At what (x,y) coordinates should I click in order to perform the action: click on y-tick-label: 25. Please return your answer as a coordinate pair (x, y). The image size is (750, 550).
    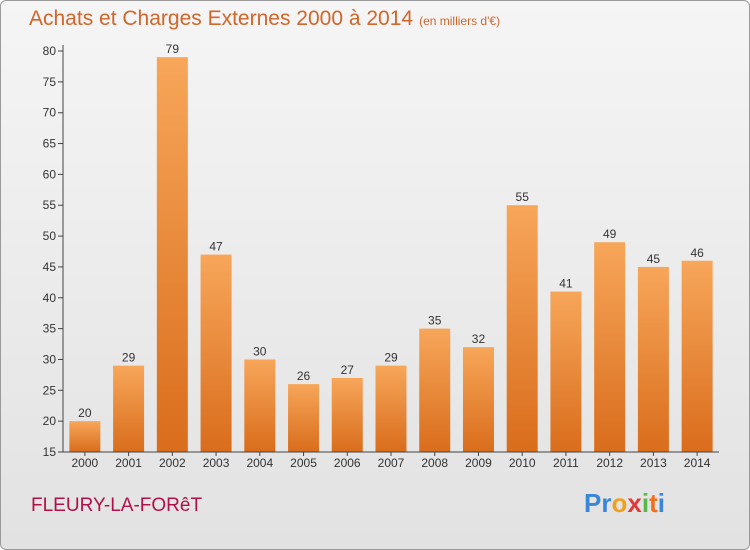
    Looking at the image, I should click on (50, 390).